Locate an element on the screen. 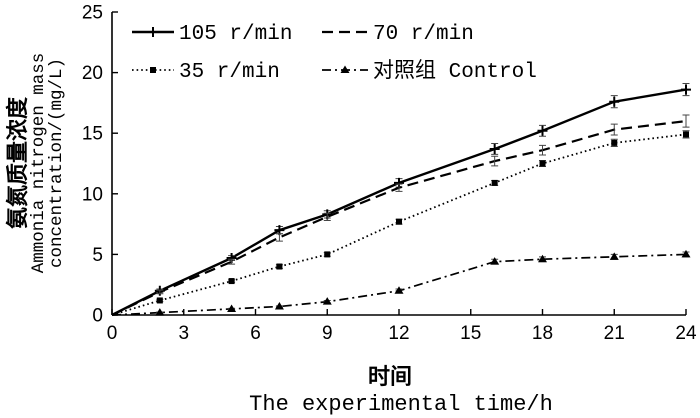 This screenshot has width=700, height=418. x-tick-label: 21 is located at coordinates (614, 333).